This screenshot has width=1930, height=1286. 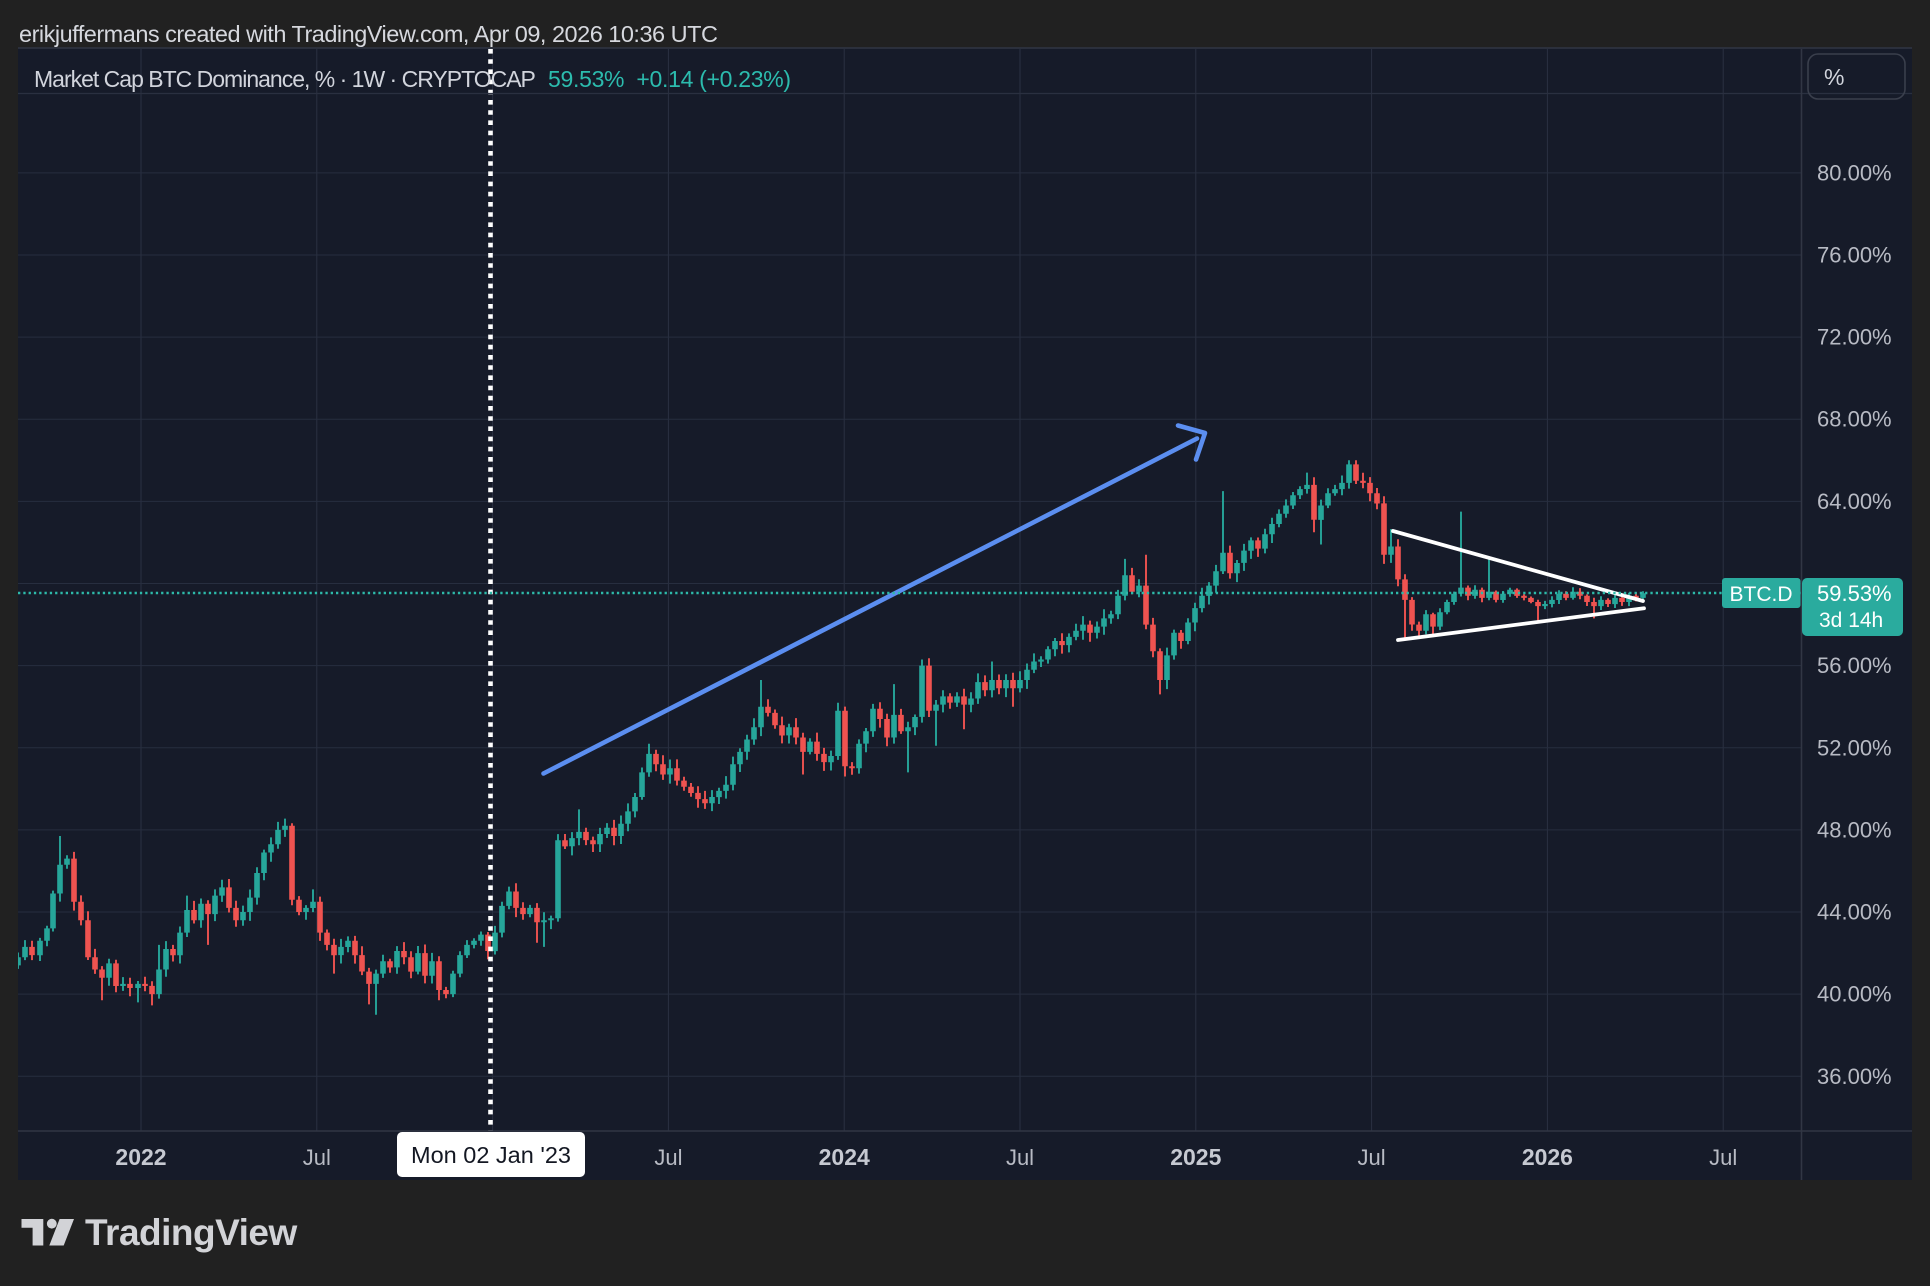 What do you see at coordinates (191, 1232) in the screenshot?
I see `svg-text: TradingView` at bounding box center [191, 1232].